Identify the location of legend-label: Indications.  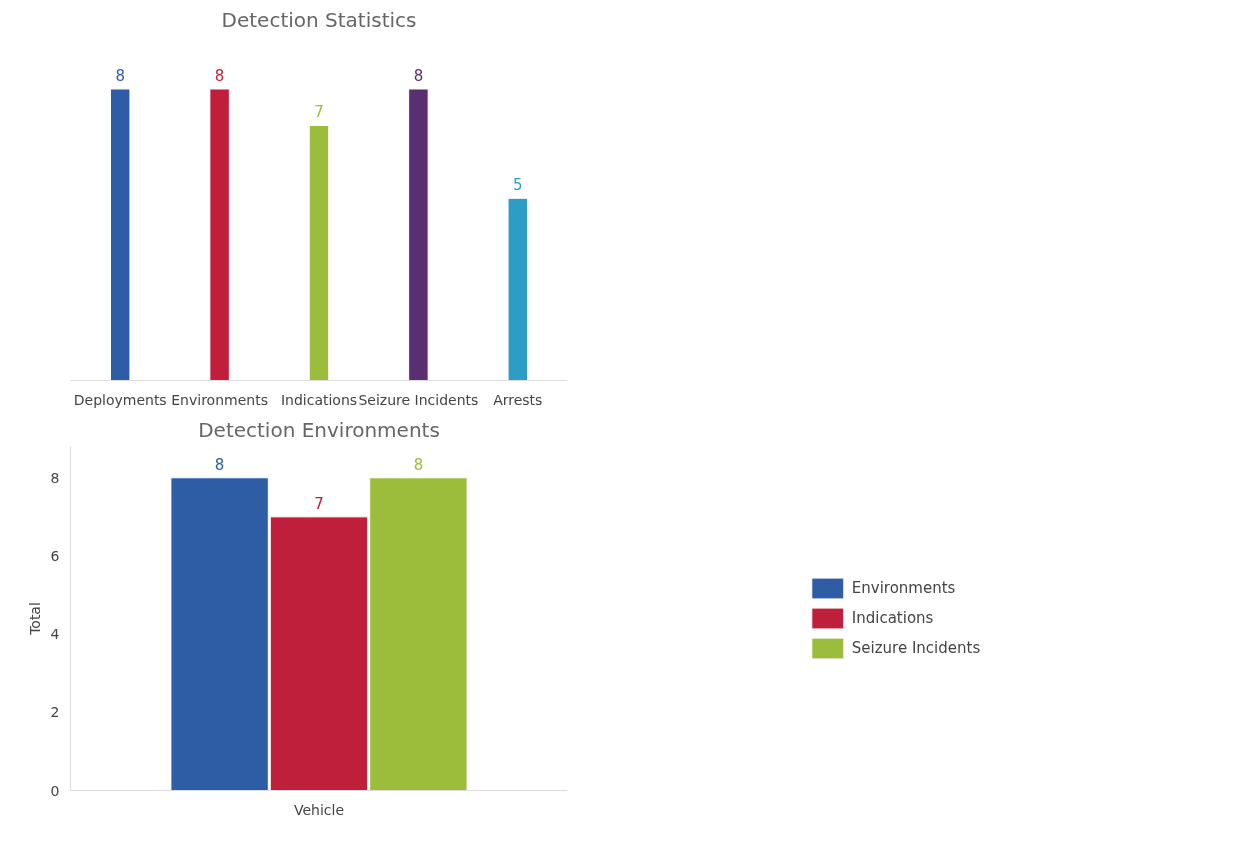
(892, 618).